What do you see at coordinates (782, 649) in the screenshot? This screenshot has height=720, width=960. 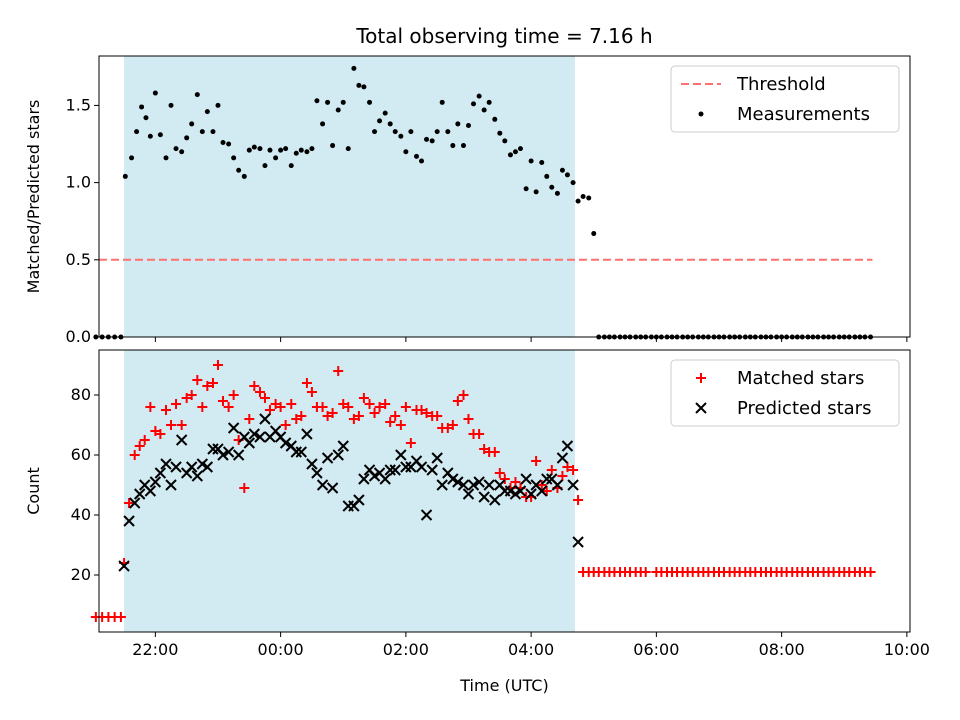 I see `x-tick-label: 08:00` at bounding box center [782, 649].